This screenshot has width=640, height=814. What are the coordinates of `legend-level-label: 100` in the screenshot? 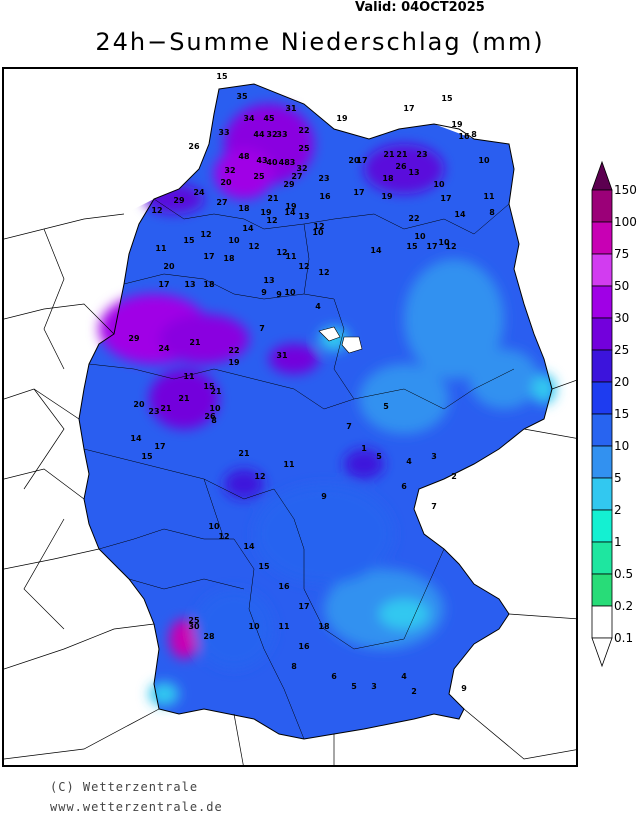 It's located at (625, 222).